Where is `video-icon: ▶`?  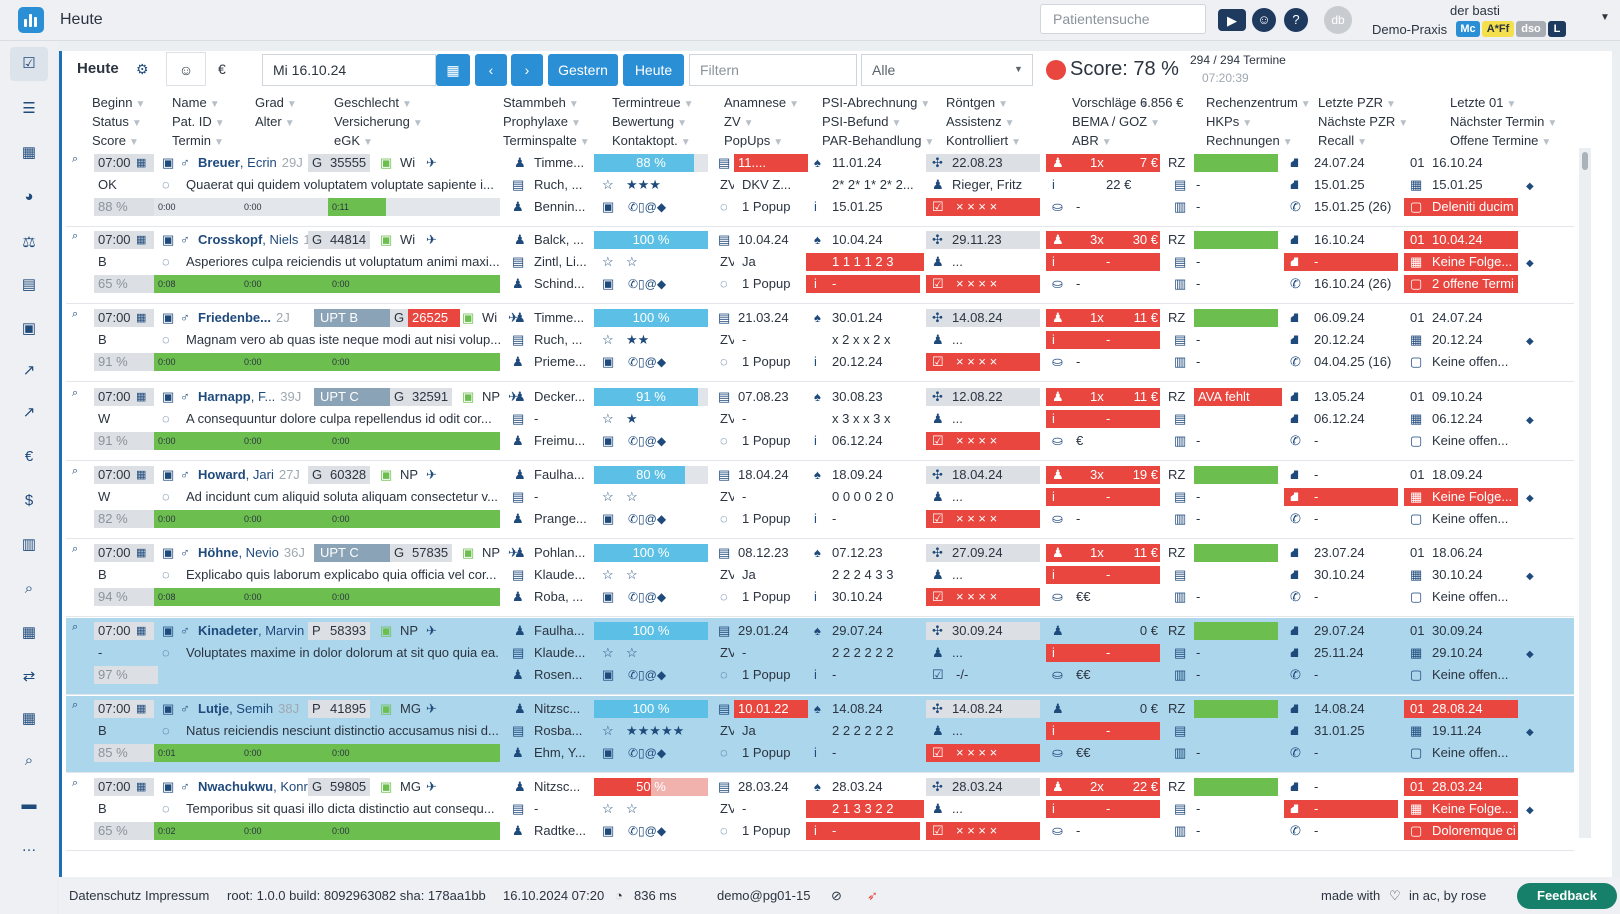
video-icon: ▶ is located at coordinates (1232, 20).